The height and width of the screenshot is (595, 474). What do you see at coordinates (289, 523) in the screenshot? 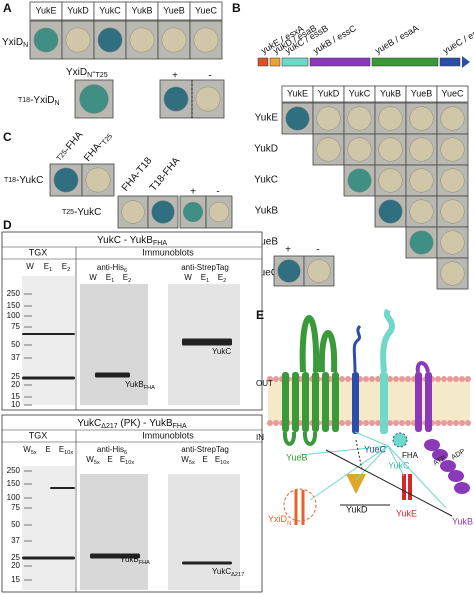
I see `label-part: N` at bounding box center [289, 523].